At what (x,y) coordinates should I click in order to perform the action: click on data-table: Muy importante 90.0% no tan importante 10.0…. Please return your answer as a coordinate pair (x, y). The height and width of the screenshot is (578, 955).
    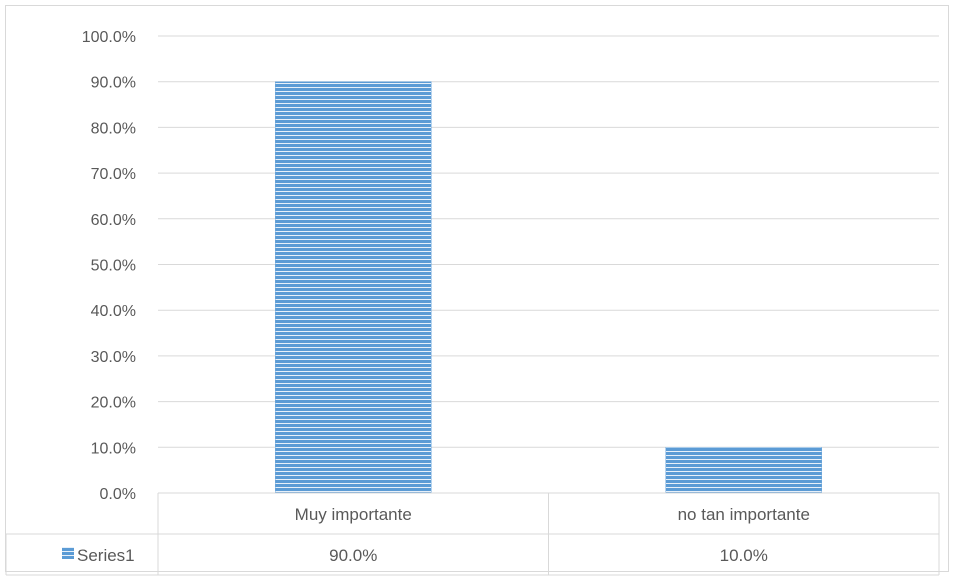
    Looking at the image, I should click on (472, 534).